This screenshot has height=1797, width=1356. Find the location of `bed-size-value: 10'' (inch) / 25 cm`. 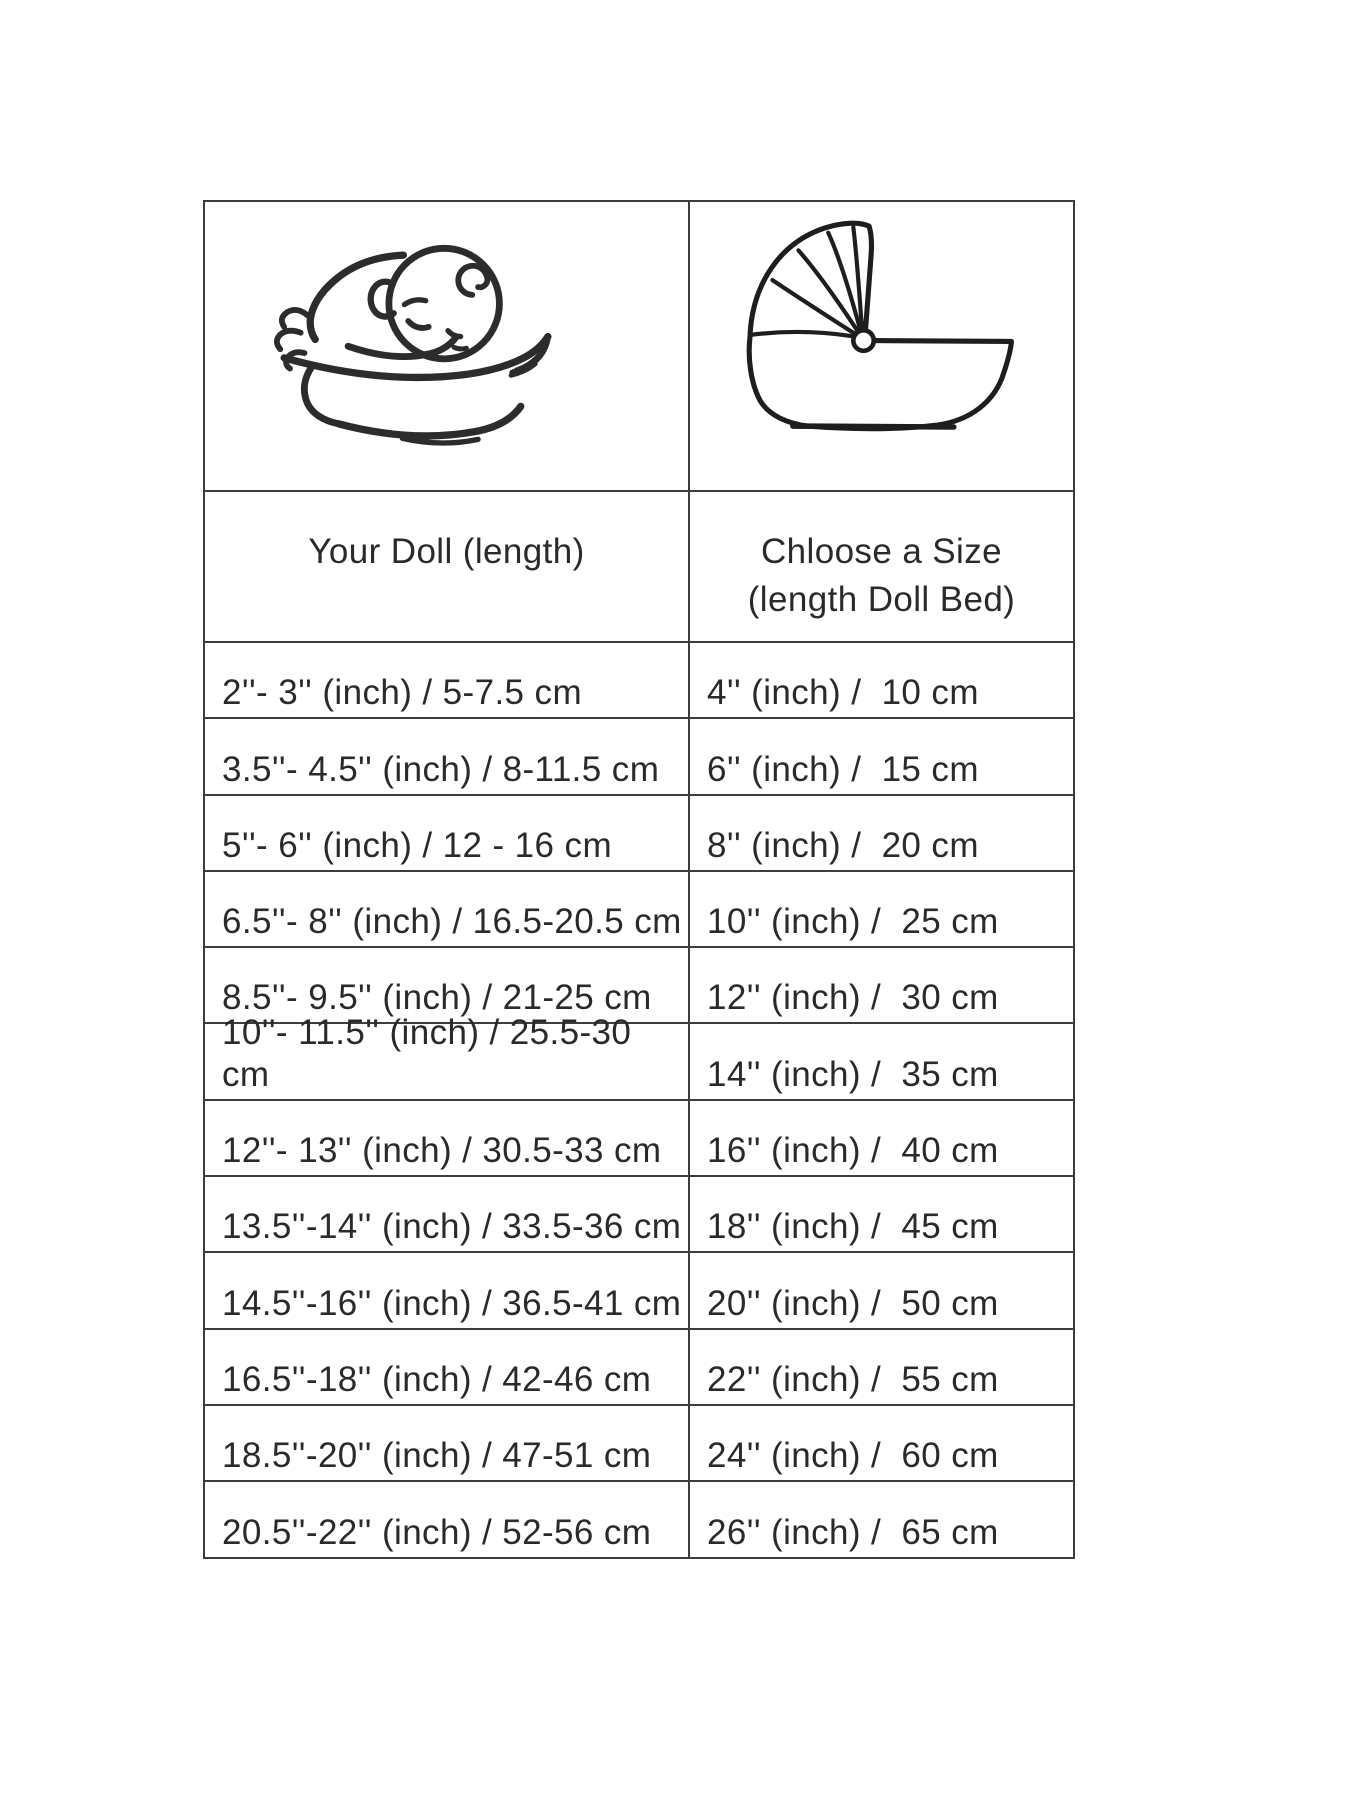

bed-size-value: 10'' (inch) / 25 cm is located at coordinates (853, 922).